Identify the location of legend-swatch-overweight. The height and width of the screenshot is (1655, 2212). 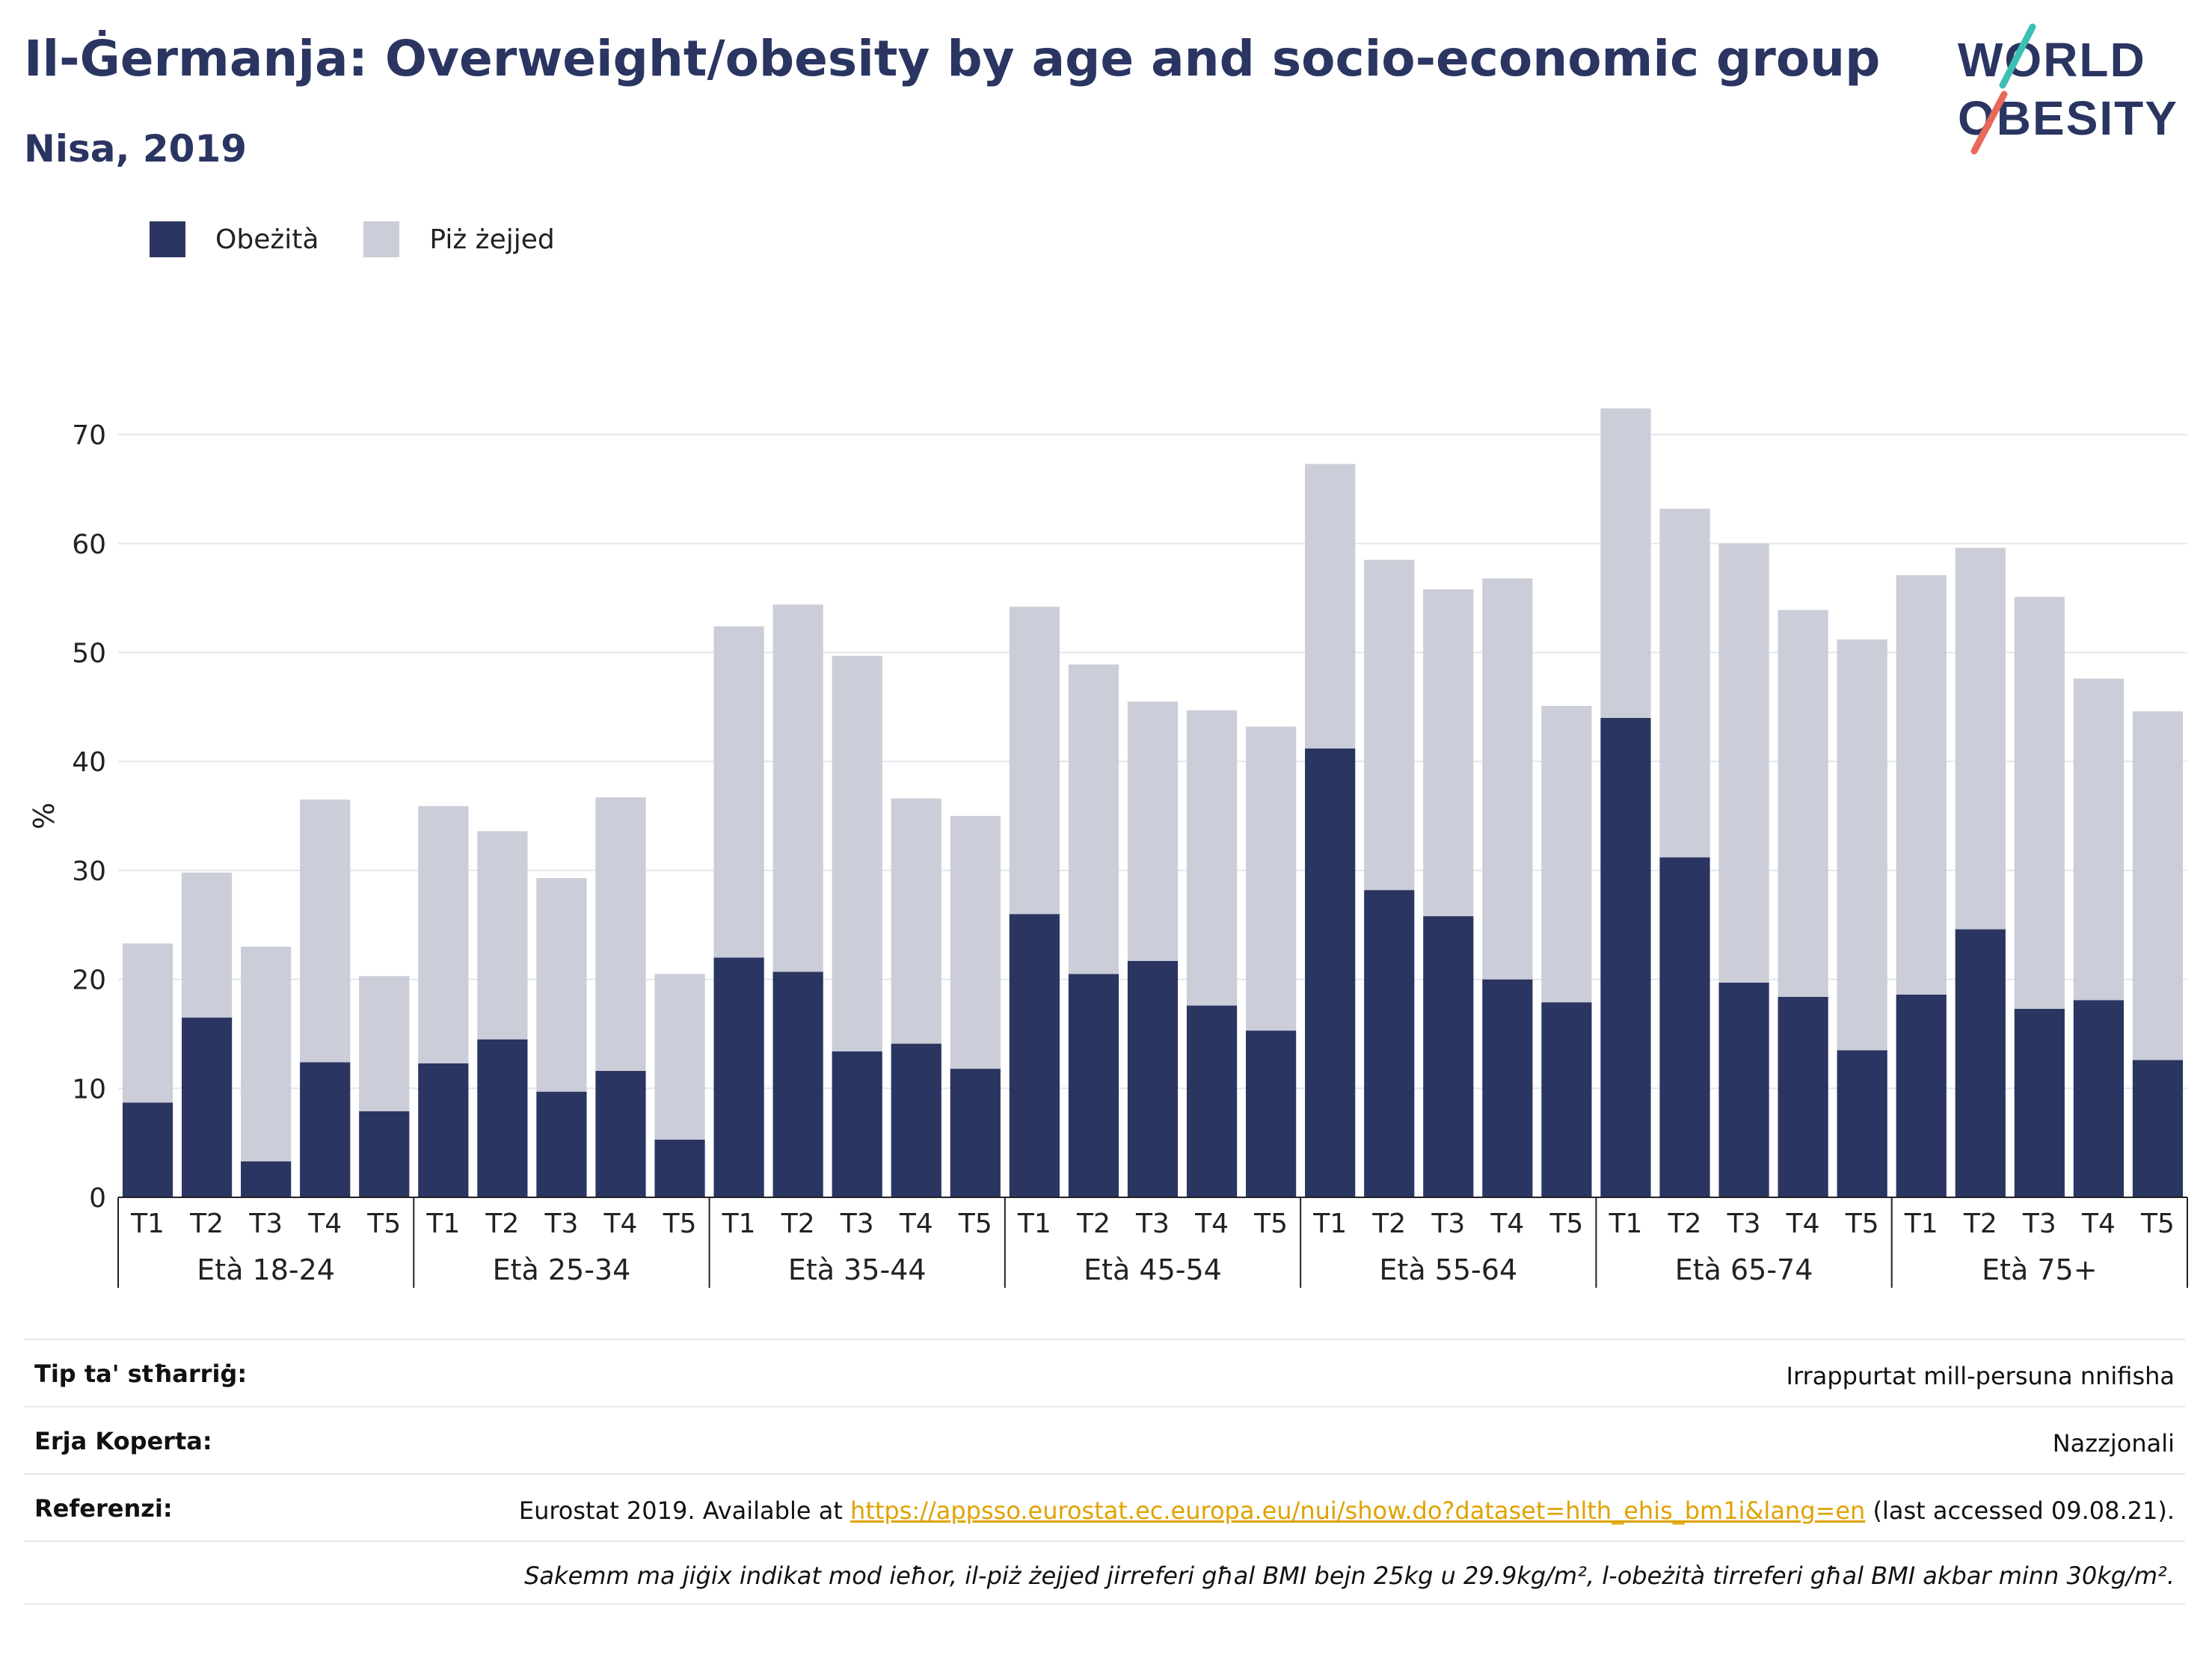
(381, 239).